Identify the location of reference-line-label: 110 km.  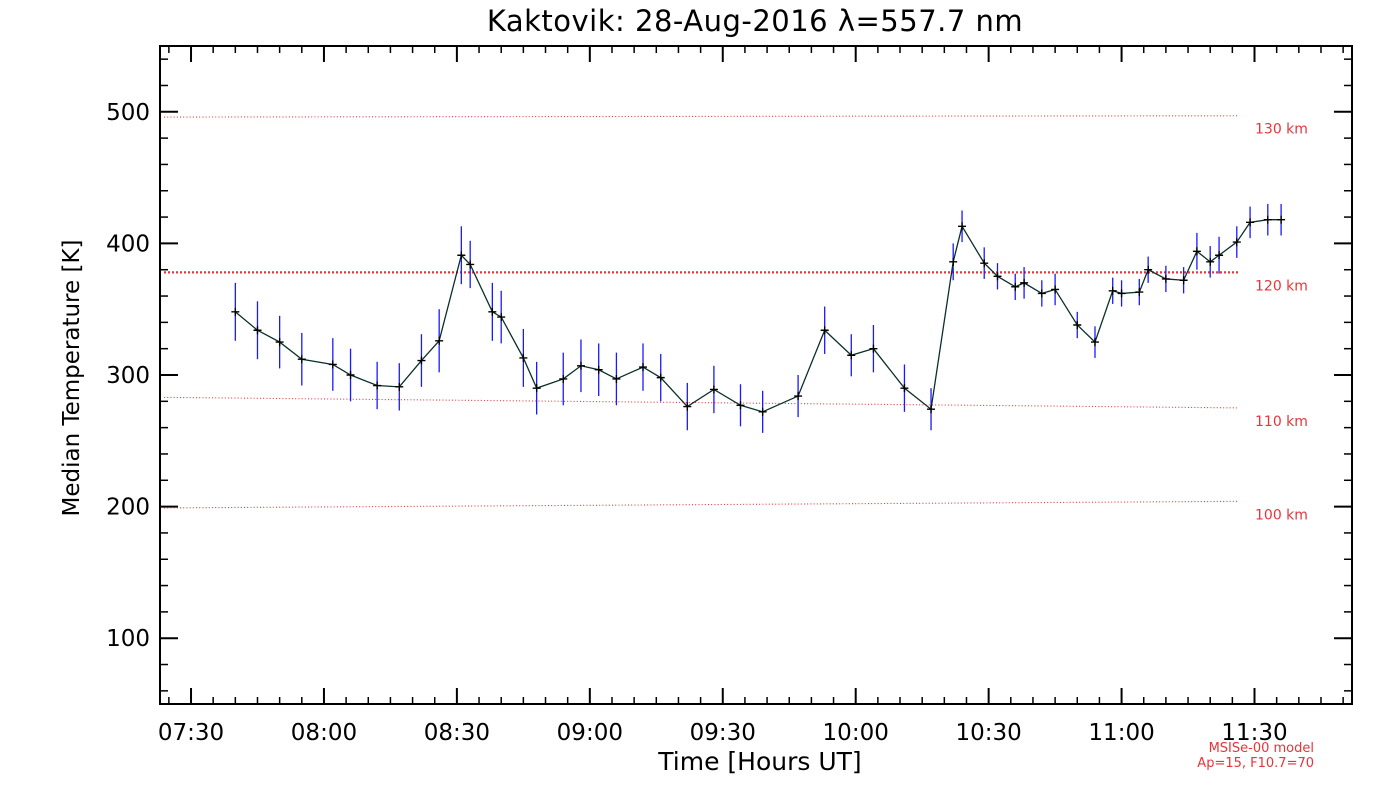
(1281, 422).